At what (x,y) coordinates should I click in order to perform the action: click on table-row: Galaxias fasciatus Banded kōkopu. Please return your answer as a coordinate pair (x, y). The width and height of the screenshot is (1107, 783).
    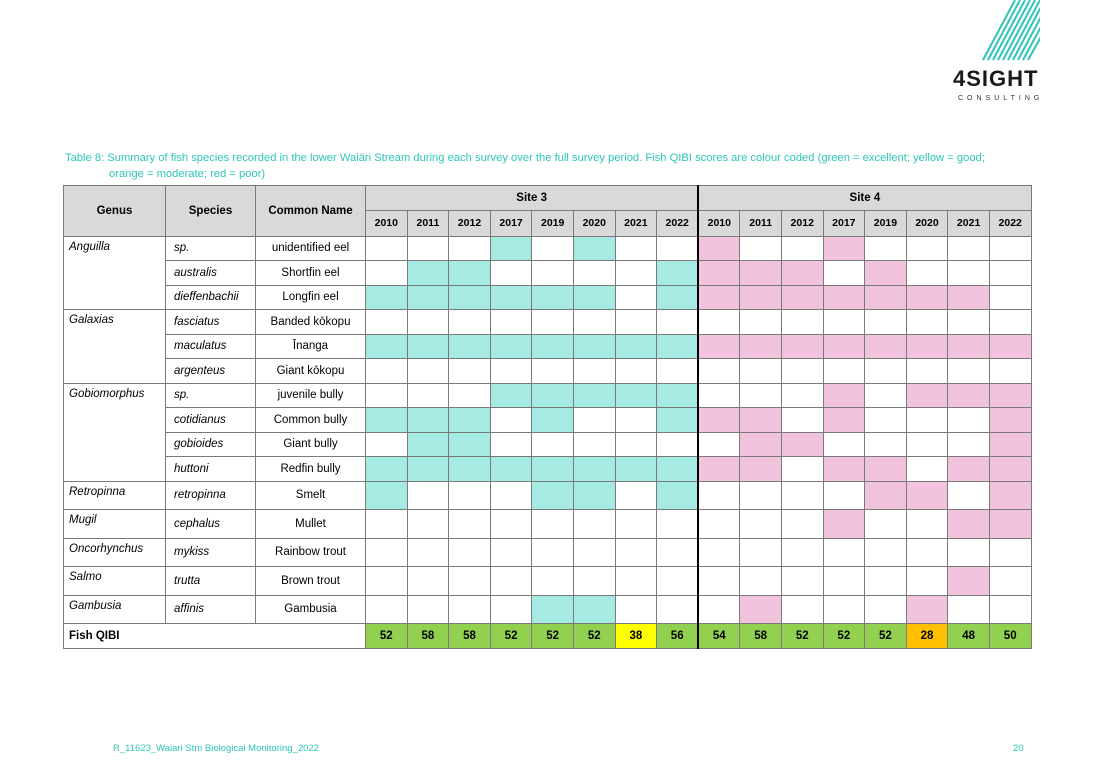
    Looking at the image, I should click on (547, 346).